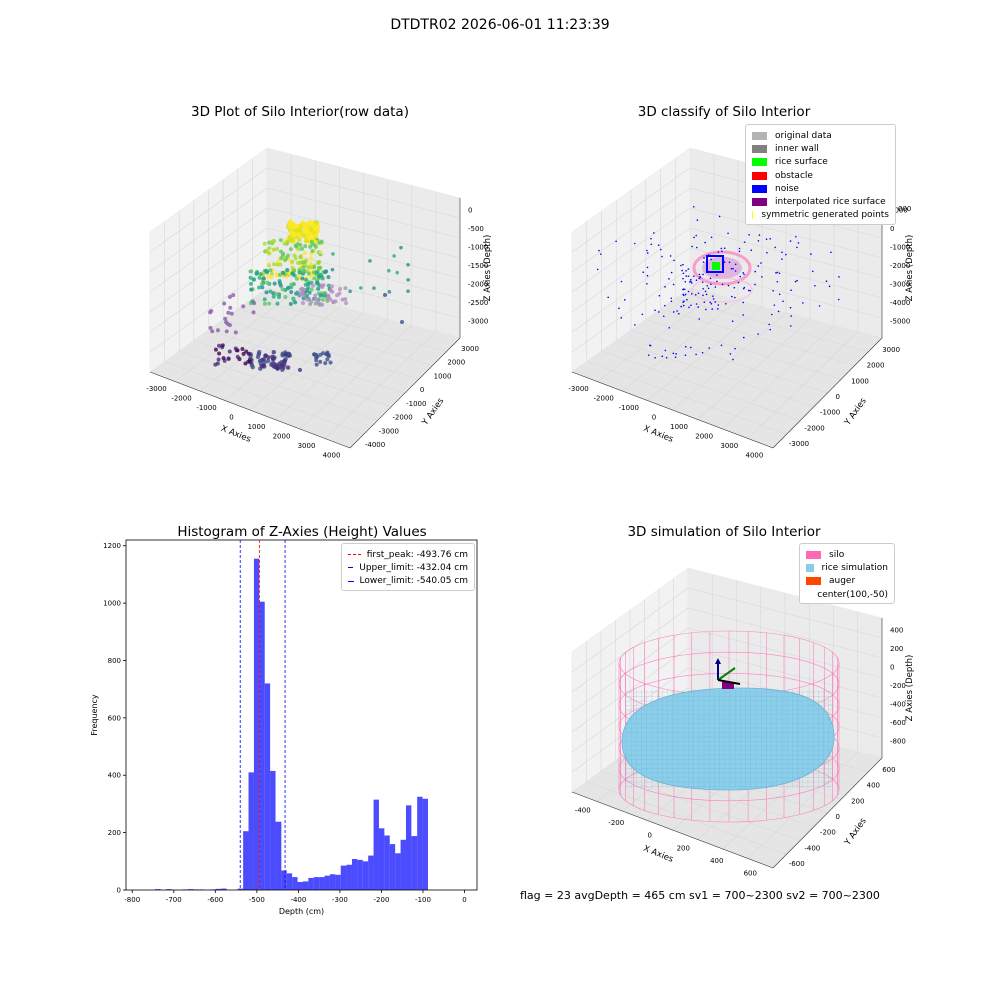 This screenshot has width=1000, height=1000. Describe the element at coordinates (729, 446) in the screenshot. I see `tr-x-tick: 3000` at that location.